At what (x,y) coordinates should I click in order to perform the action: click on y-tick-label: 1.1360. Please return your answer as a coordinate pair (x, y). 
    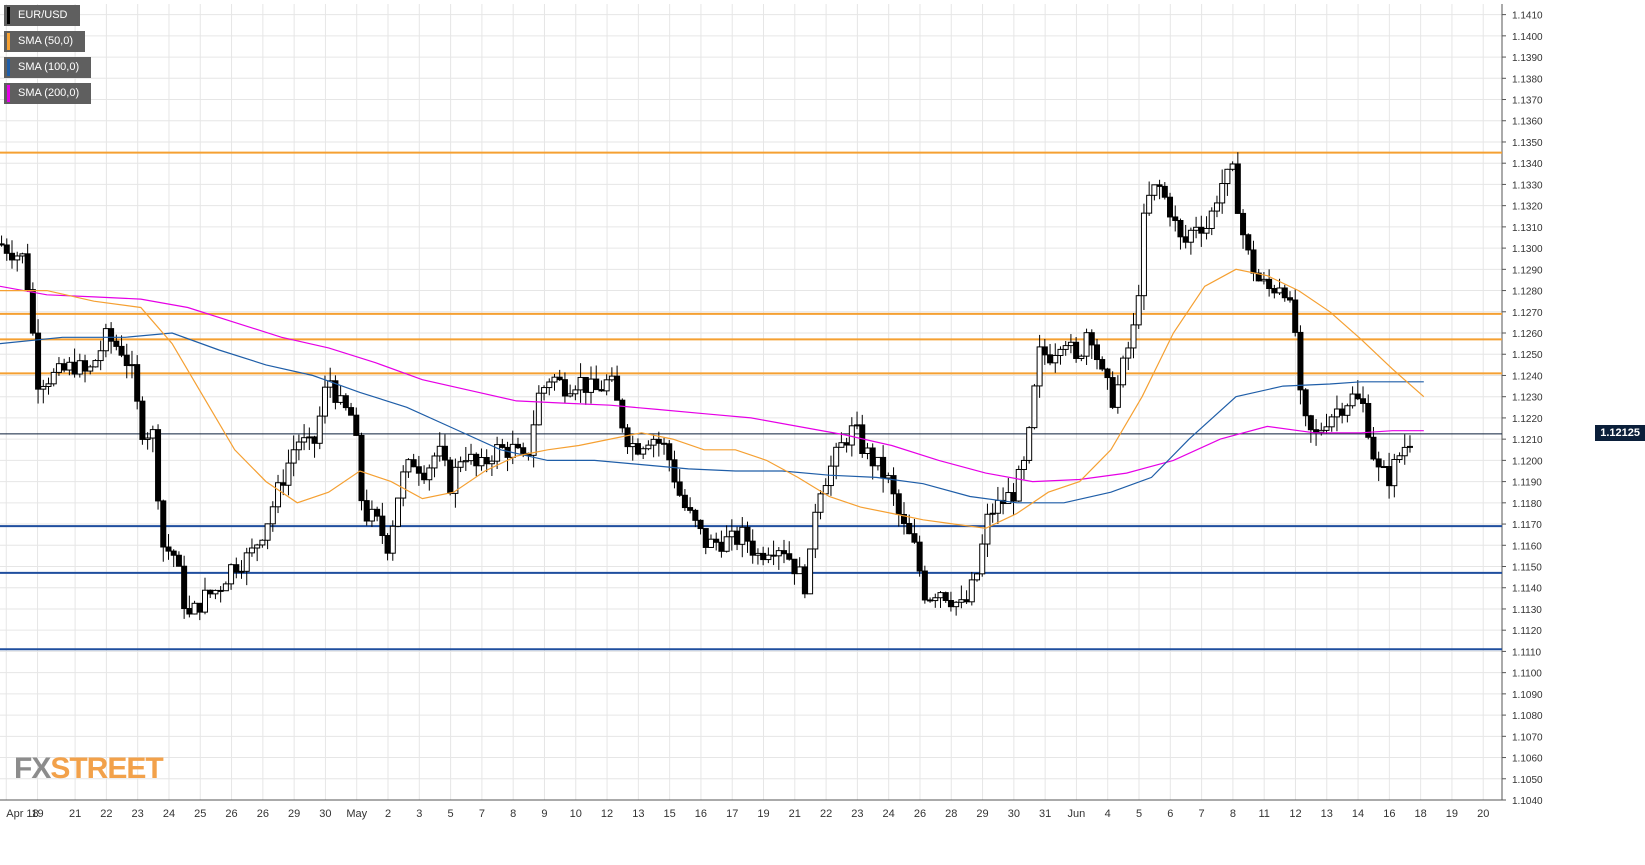
    Looking at the image, I should click on (1527, 122).